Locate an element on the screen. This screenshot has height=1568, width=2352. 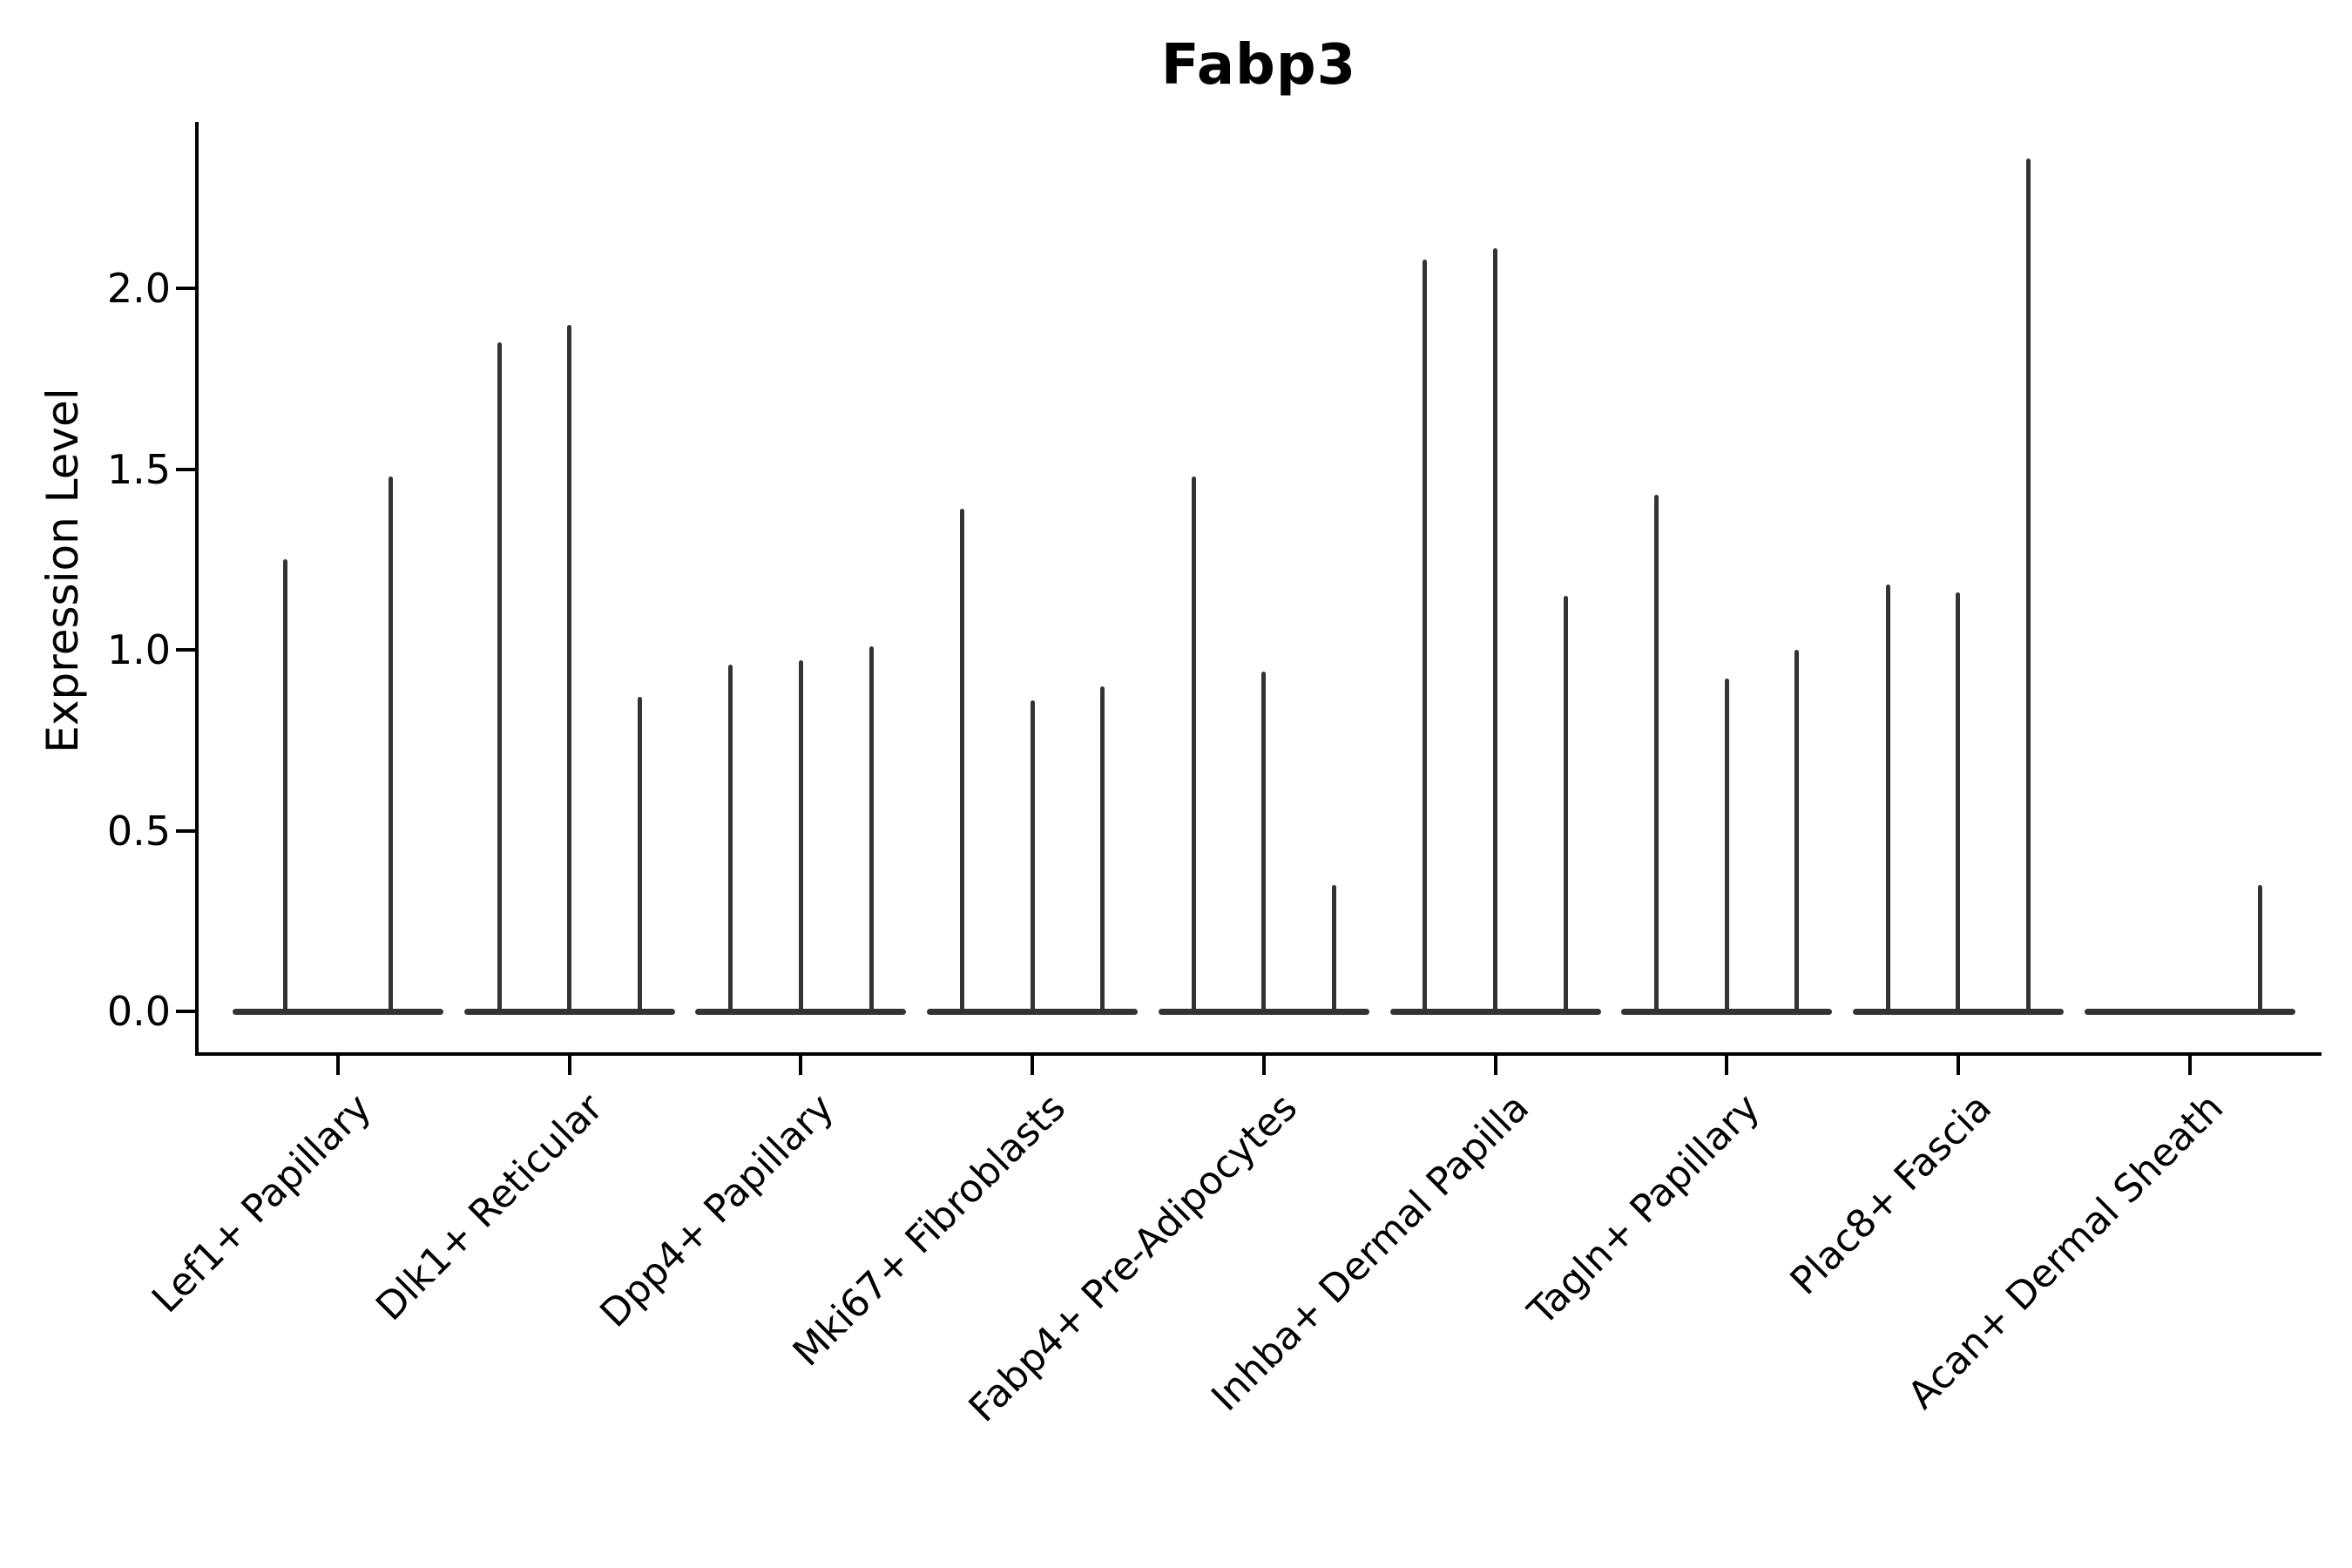
x-tick-label: Dlk1+ Reticular is located at coordinates (490, 1207).